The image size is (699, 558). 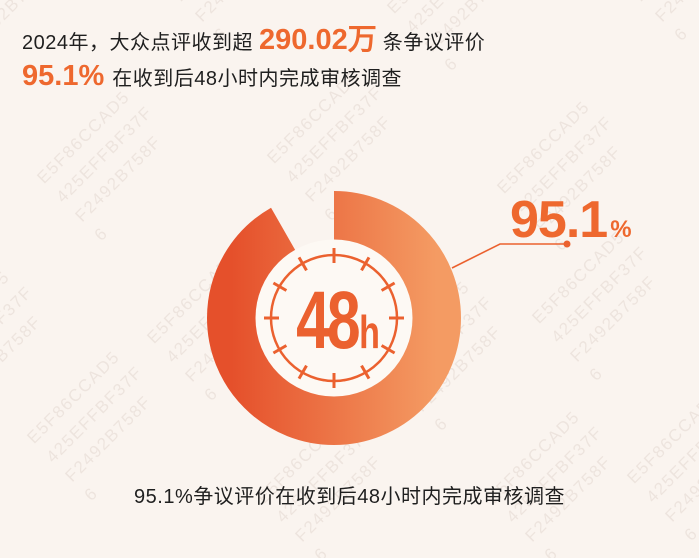 What do you see at coordinates (567, 244) in the screenshot?
I see `callout-leader-dot` at bounding box center [567, 244].